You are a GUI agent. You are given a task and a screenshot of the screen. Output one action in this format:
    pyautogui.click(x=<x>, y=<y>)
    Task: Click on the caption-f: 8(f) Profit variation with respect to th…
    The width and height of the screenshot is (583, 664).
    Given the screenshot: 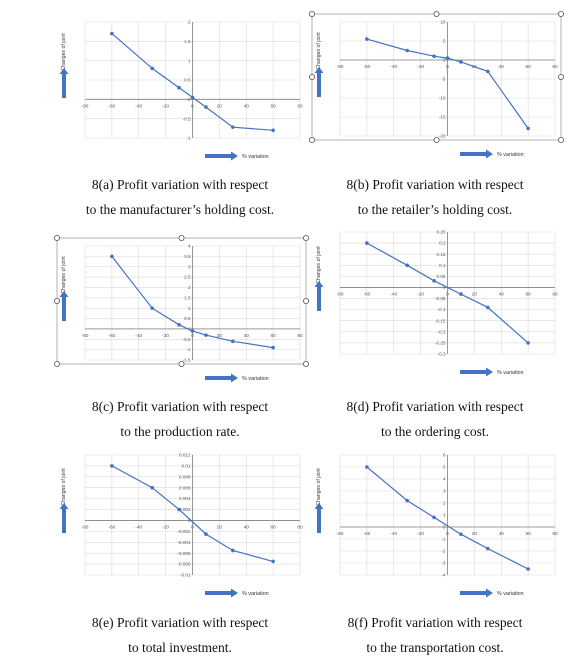 What is the action you would take?
    pyautogui.click(x=435, y=635)
    